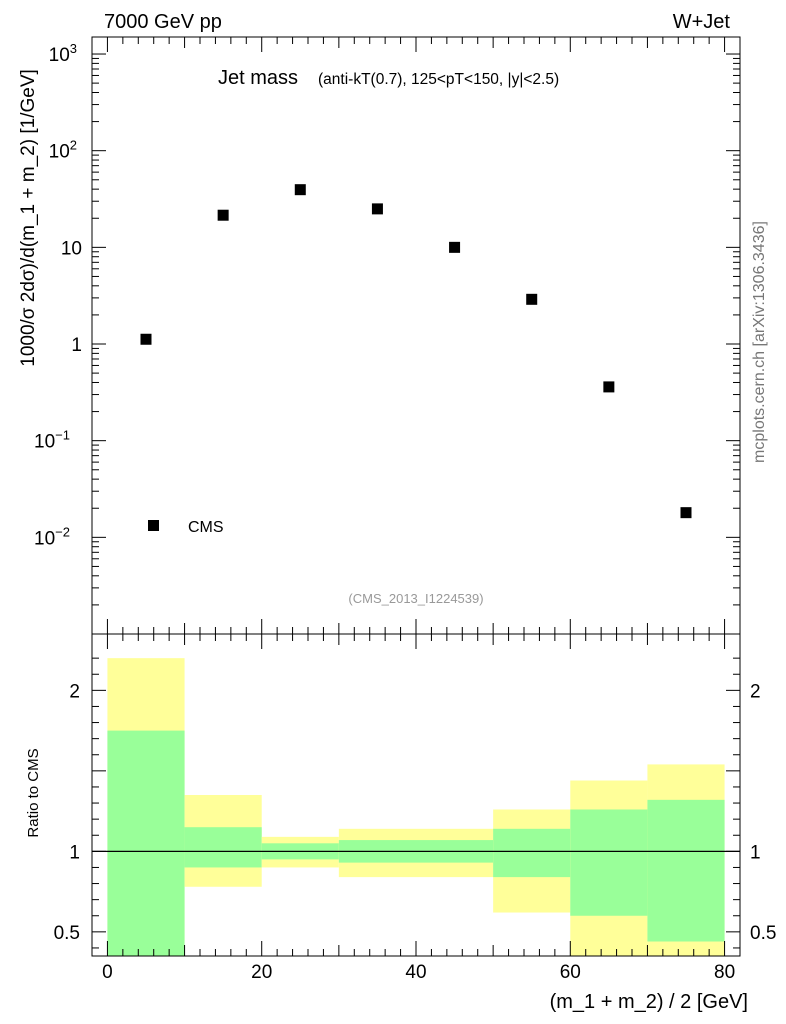  What do you see at coordinates (52, 440) in the screenshot?
I see `main-ytick-label: 10⁻¹` at bounding box center [52, 440].